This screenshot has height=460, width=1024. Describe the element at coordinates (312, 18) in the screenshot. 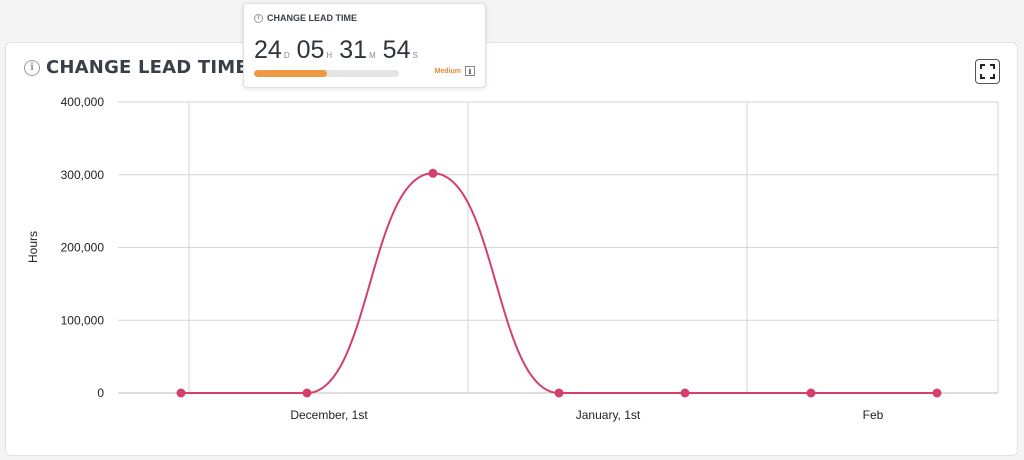

I see `popup-title-text: CHANGE LEAD TIME` at that location.